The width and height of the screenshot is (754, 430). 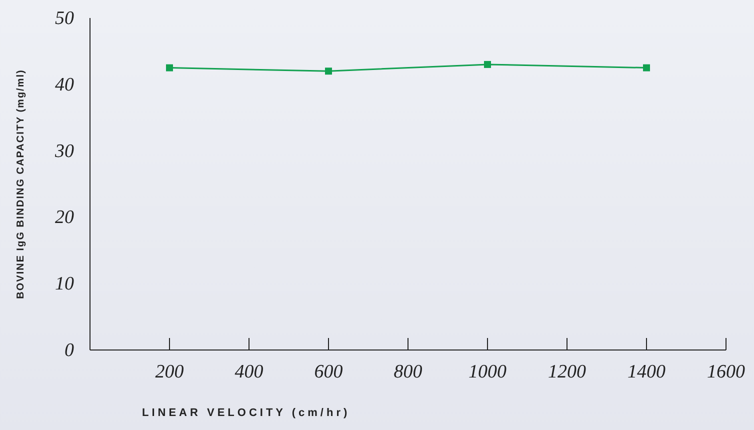 What do you see at coordinates (64, 18) in the screenshot?
I see `y-tick-label: 50` at bounding box center [64, 18].